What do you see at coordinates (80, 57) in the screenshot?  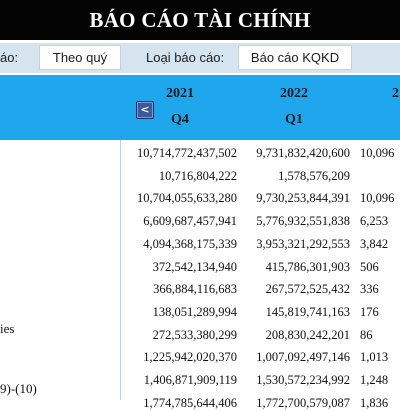 I see `period-select: Theo quý` at bounding box center [80, 57].